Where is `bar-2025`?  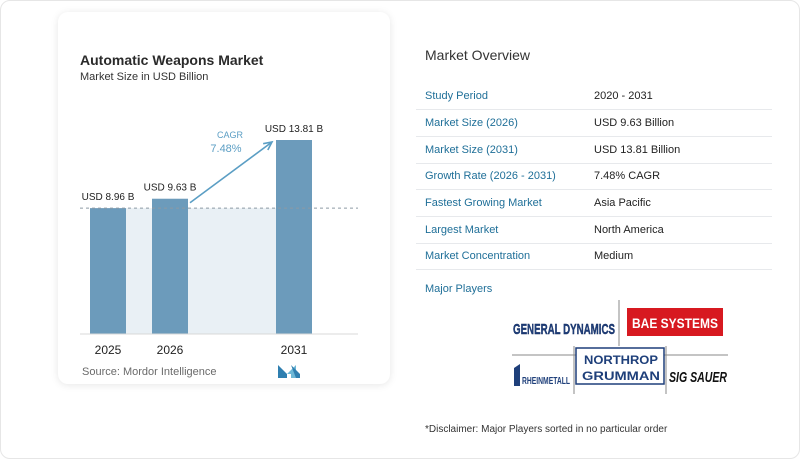 bar-2025 is located at coordinates (108, 271).